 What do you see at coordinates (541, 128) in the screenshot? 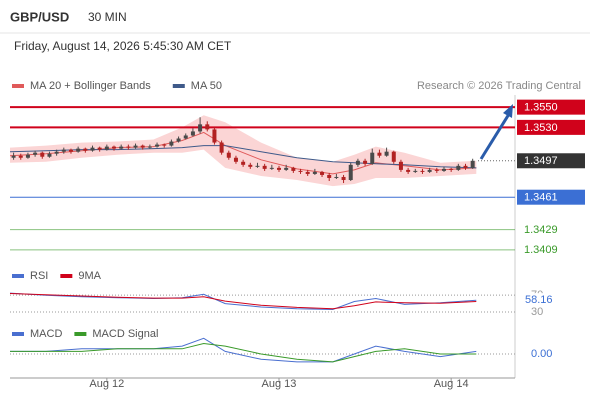
I see `level-label: 1.3530` at bounding box center [541, 128].